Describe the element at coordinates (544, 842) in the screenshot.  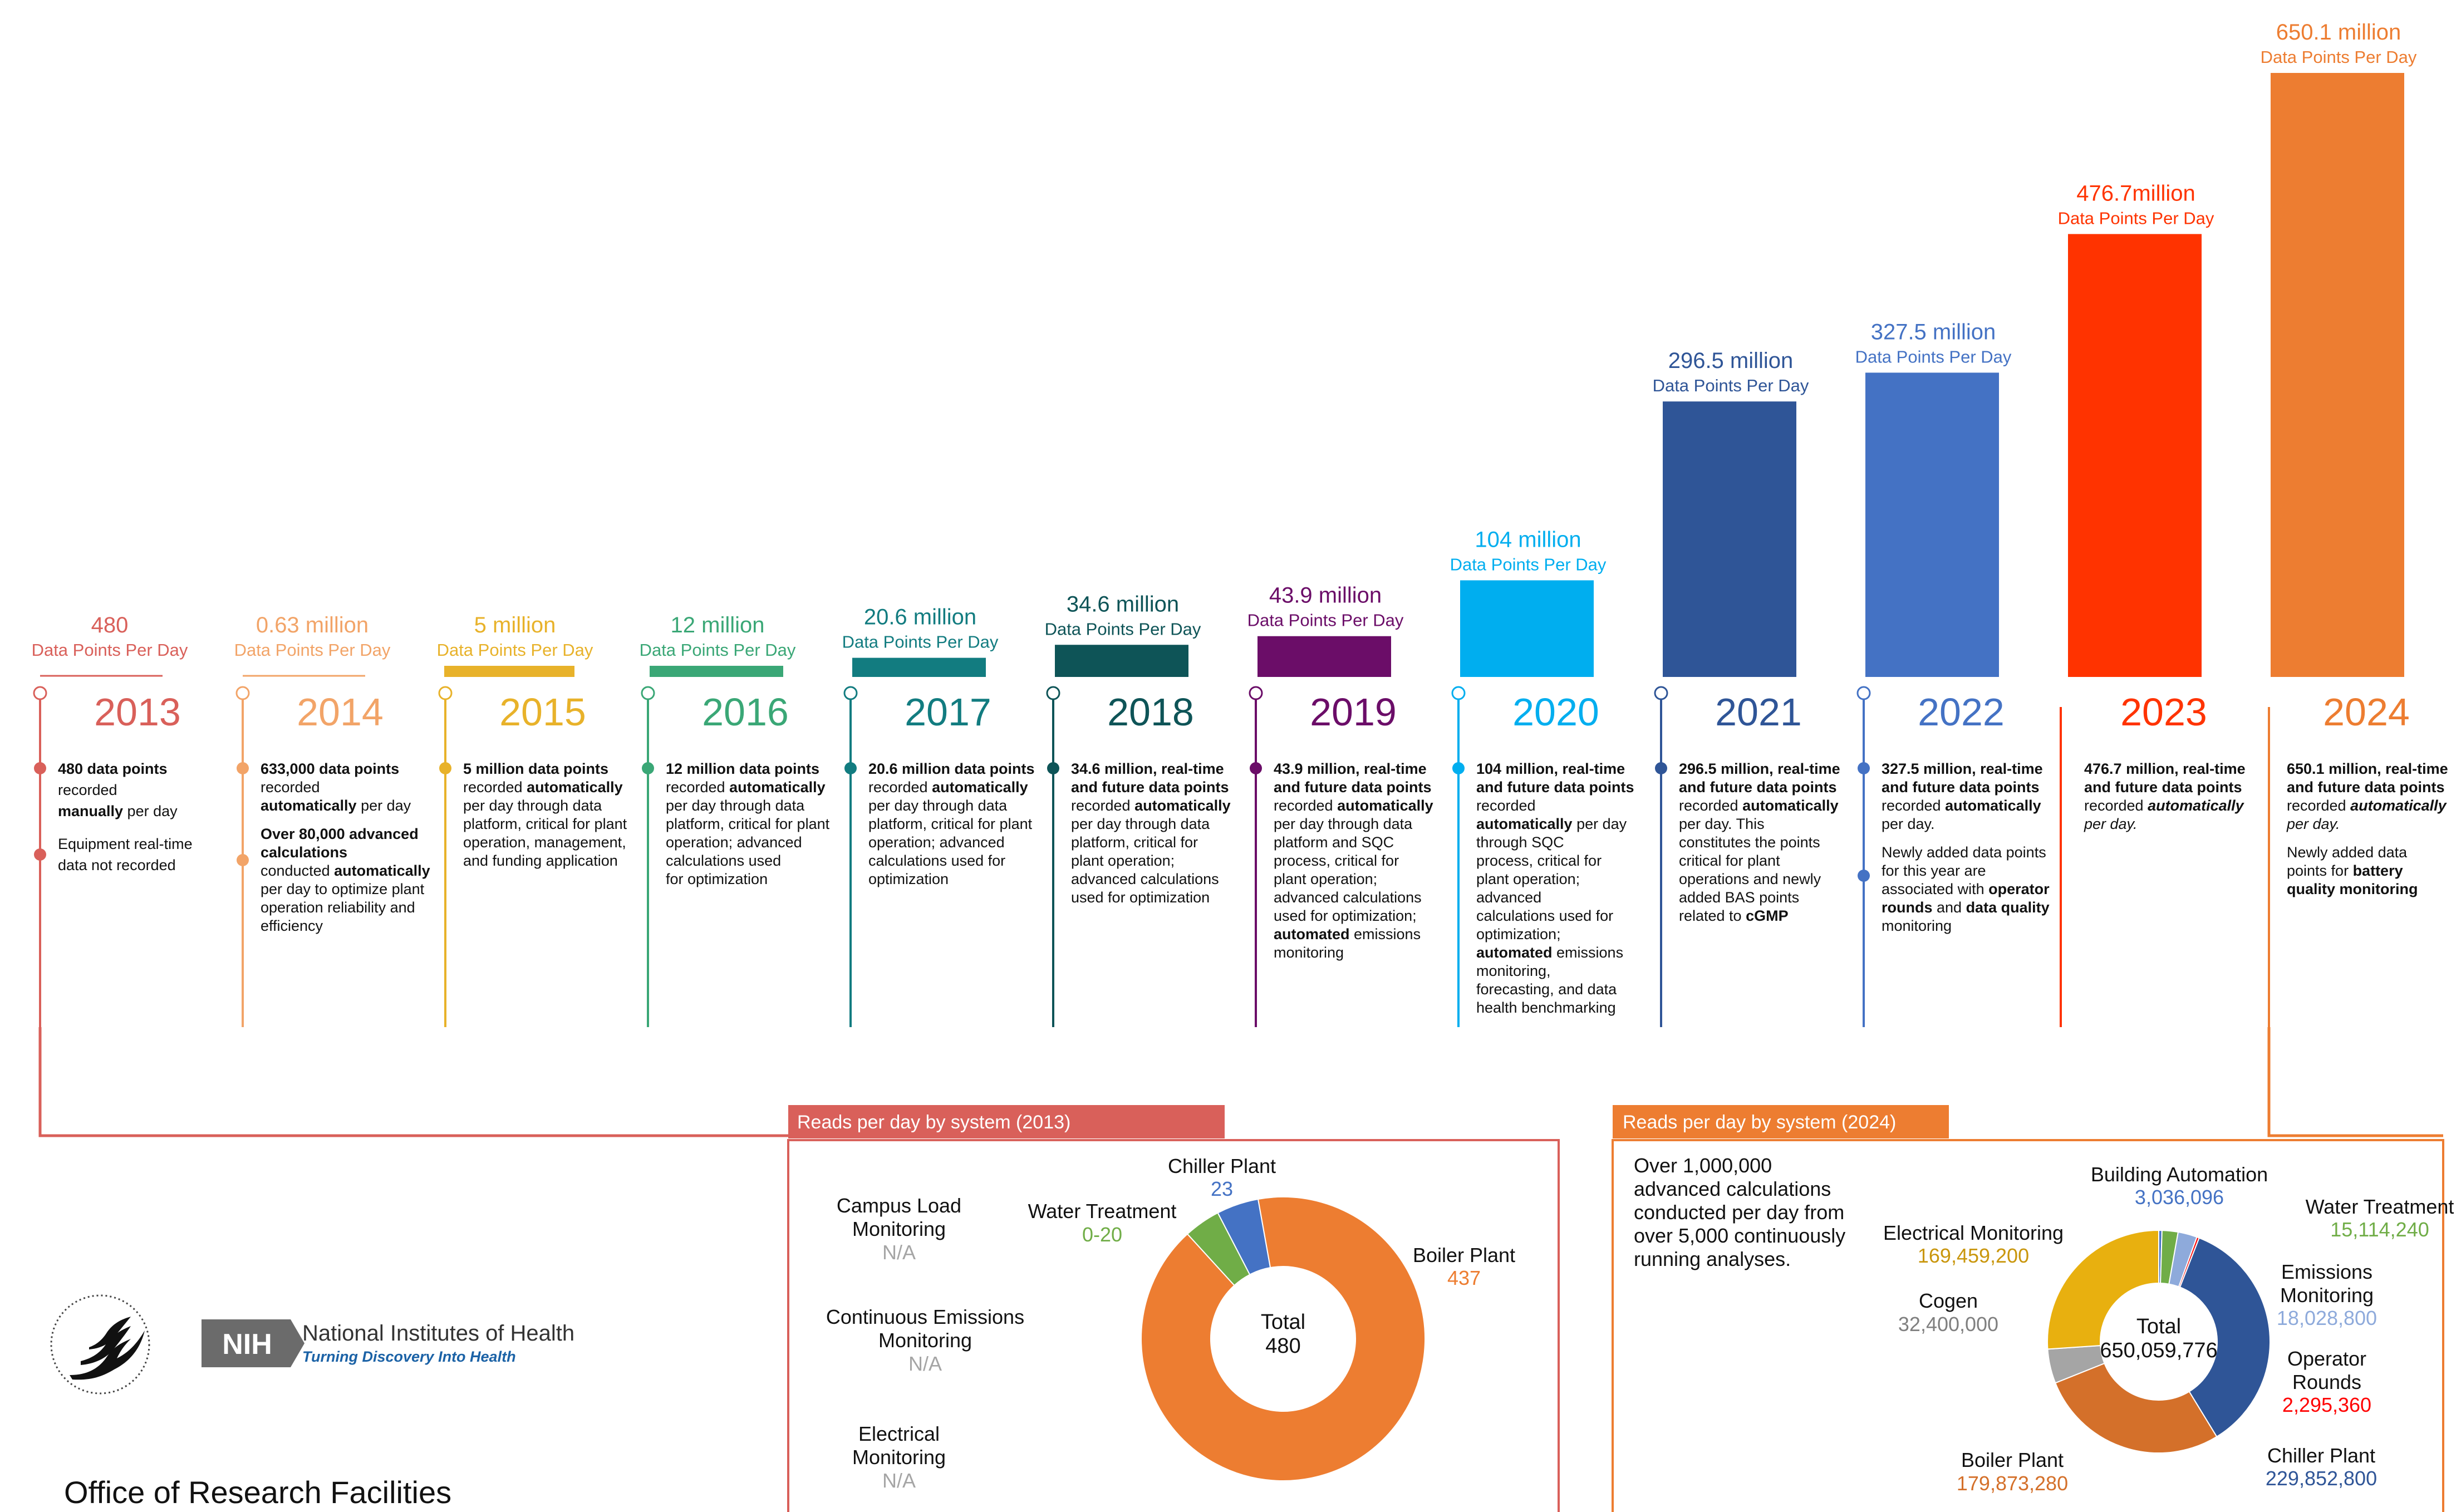
I see `milestone-2015-line: operation, management,` at that location.